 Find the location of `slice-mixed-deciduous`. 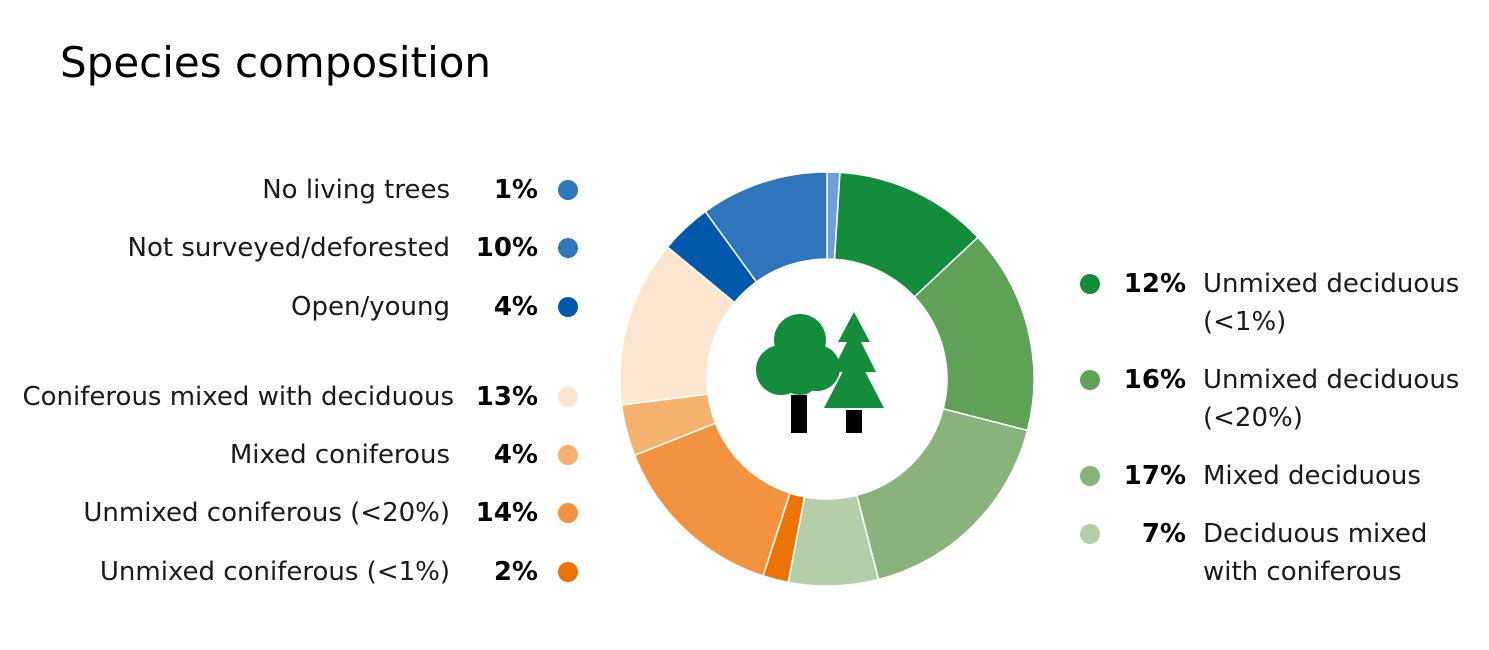

slice-mixed-deciduous is located at coordinates (942, 494).